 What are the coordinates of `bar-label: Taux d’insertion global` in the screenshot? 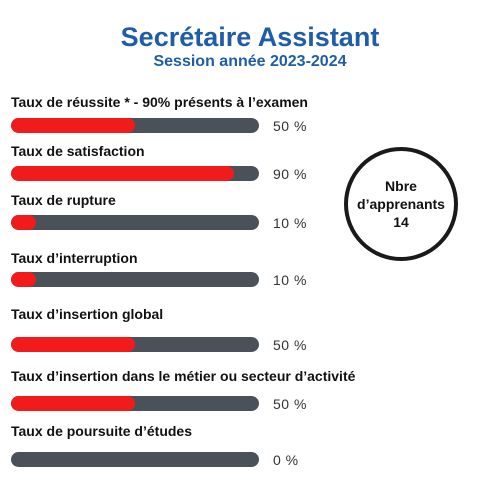 It's located at (87, 314).